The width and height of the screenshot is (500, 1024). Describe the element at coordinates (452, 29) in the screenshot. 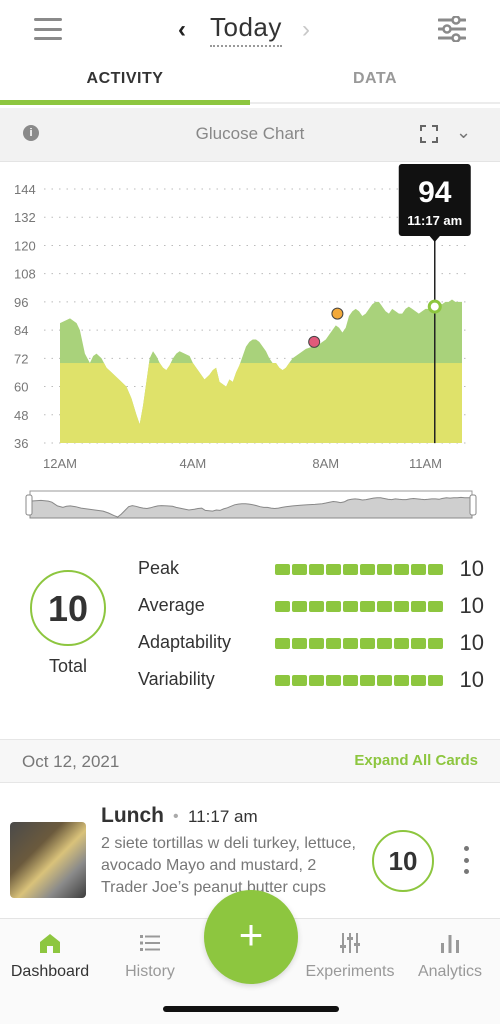

I see `filter-settings-icon` at that location.